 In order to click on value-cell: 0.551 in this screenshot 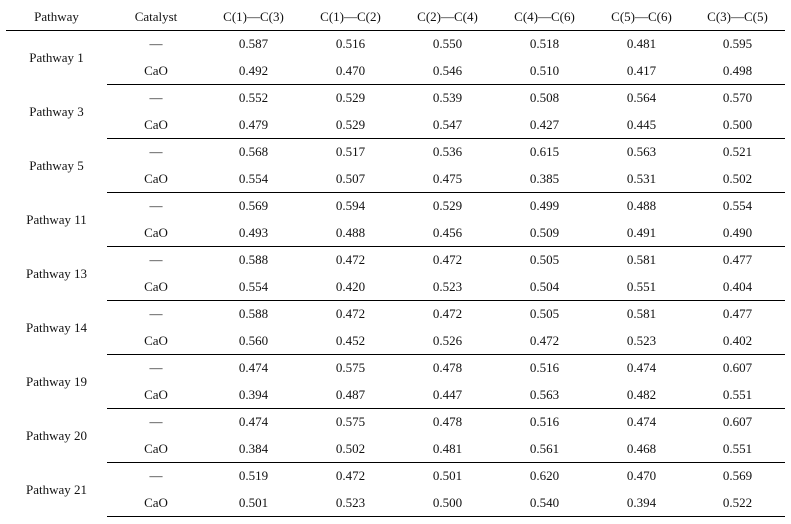, I will do `click(641, 287)`.